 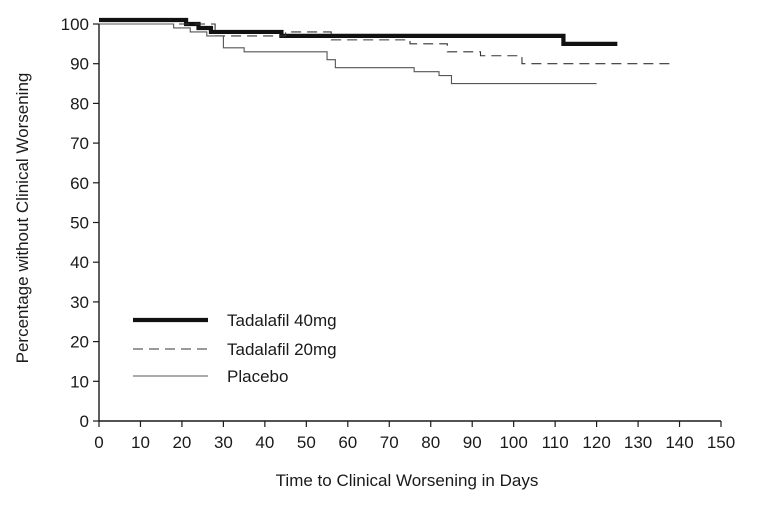 I want to click on legend-label-placebo: Placebo, so click(x=257, y=376).